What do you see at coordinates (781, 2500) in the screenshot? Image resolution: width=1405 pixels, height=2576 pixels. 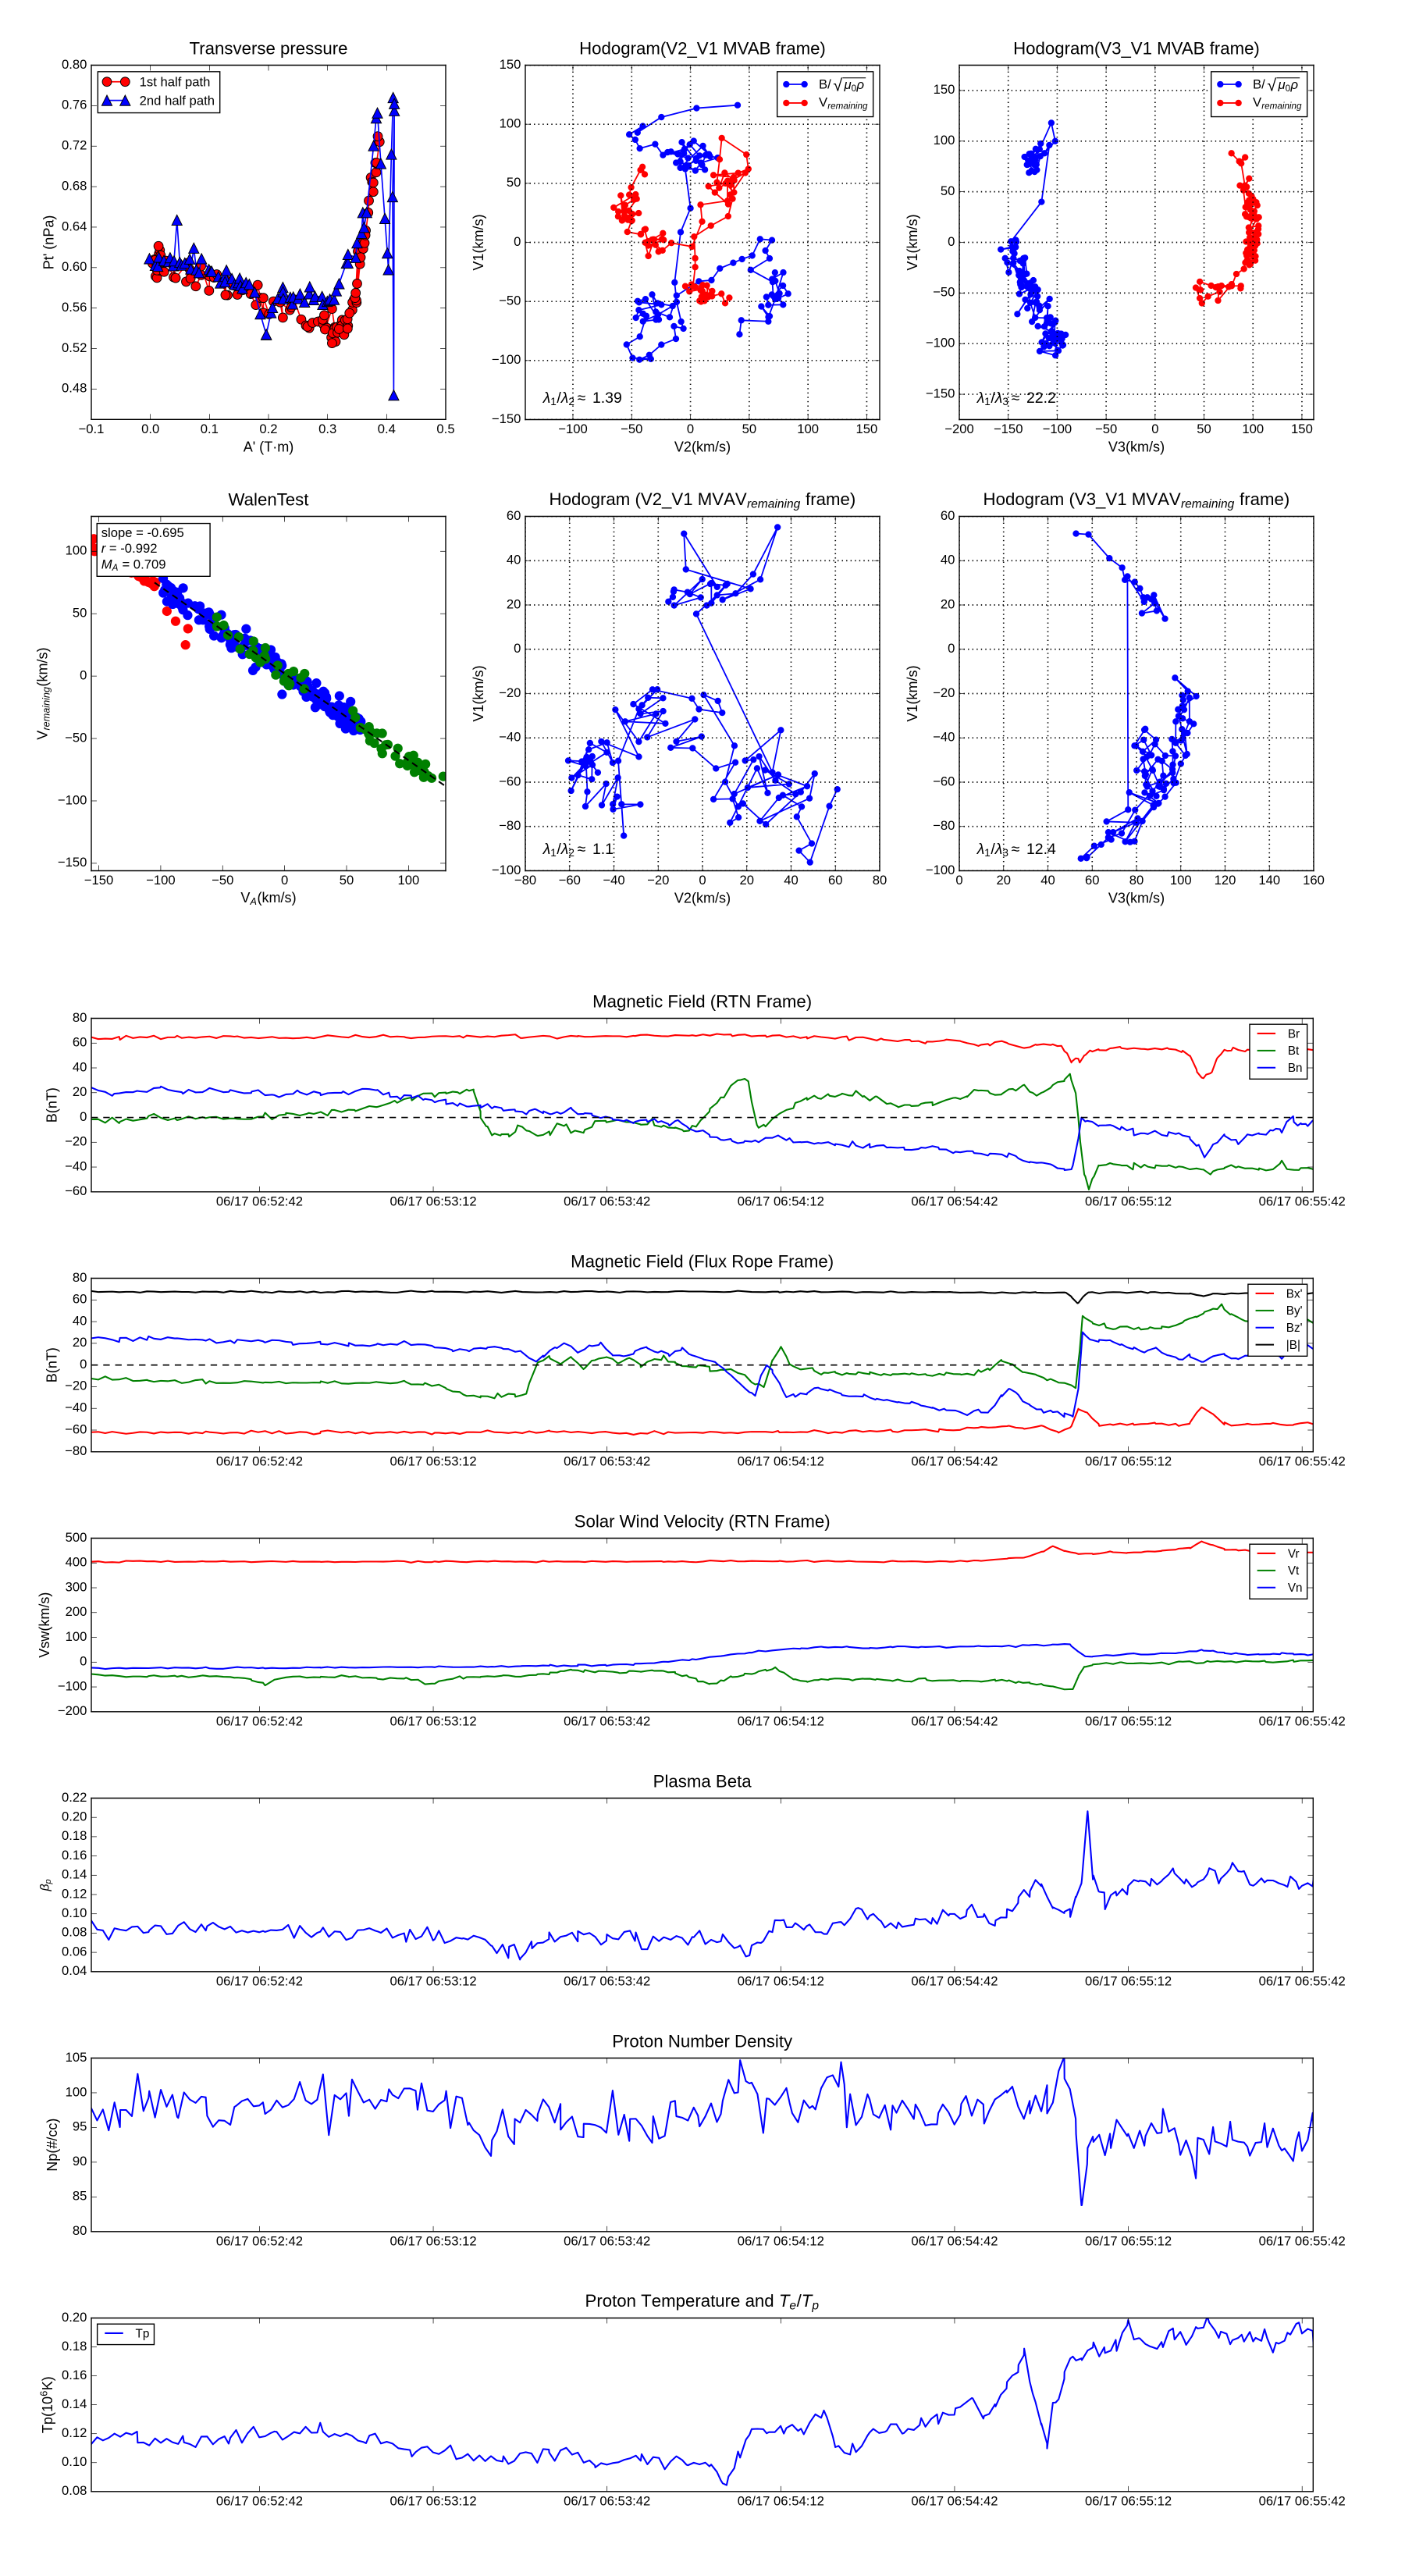 I see `svg-text: 06/17 06:54:12` at bounding box center [781, 2500].